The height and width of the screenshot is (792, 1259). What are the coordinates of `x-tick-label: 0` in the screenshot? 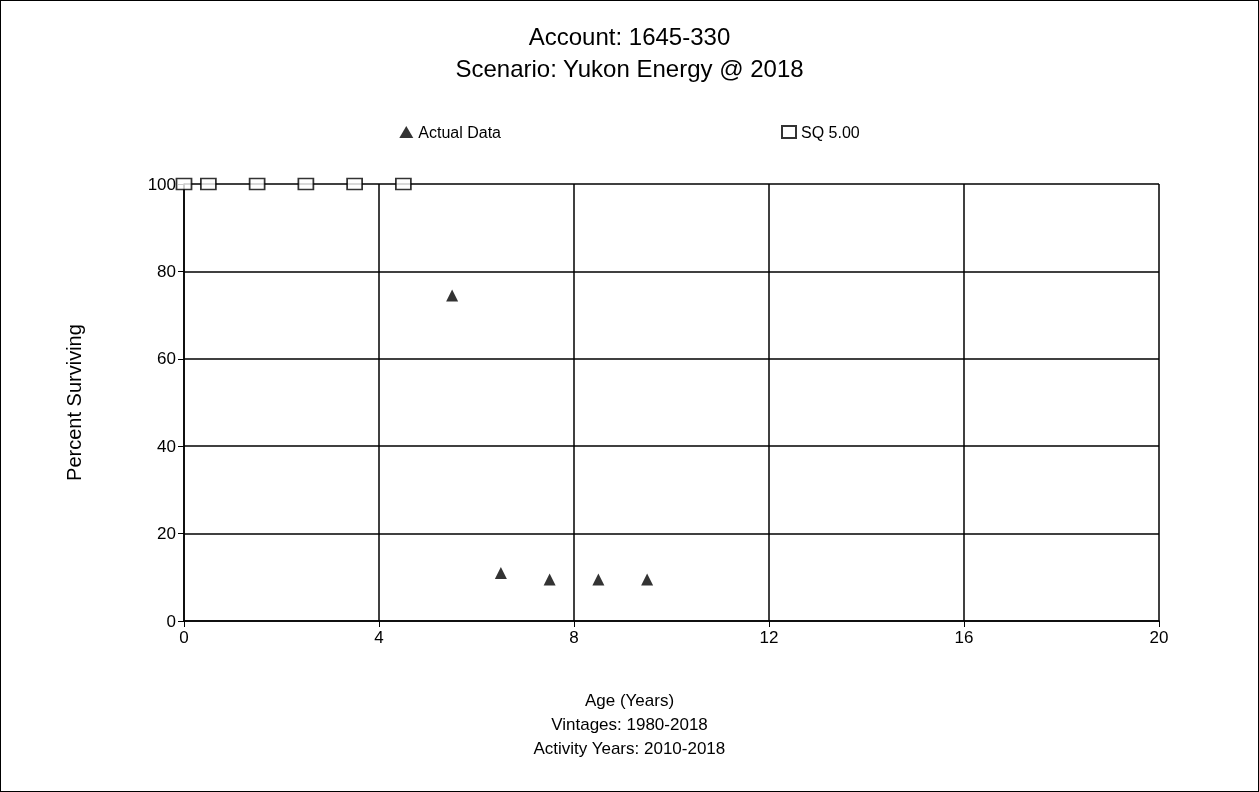 It's located at (184, 637).